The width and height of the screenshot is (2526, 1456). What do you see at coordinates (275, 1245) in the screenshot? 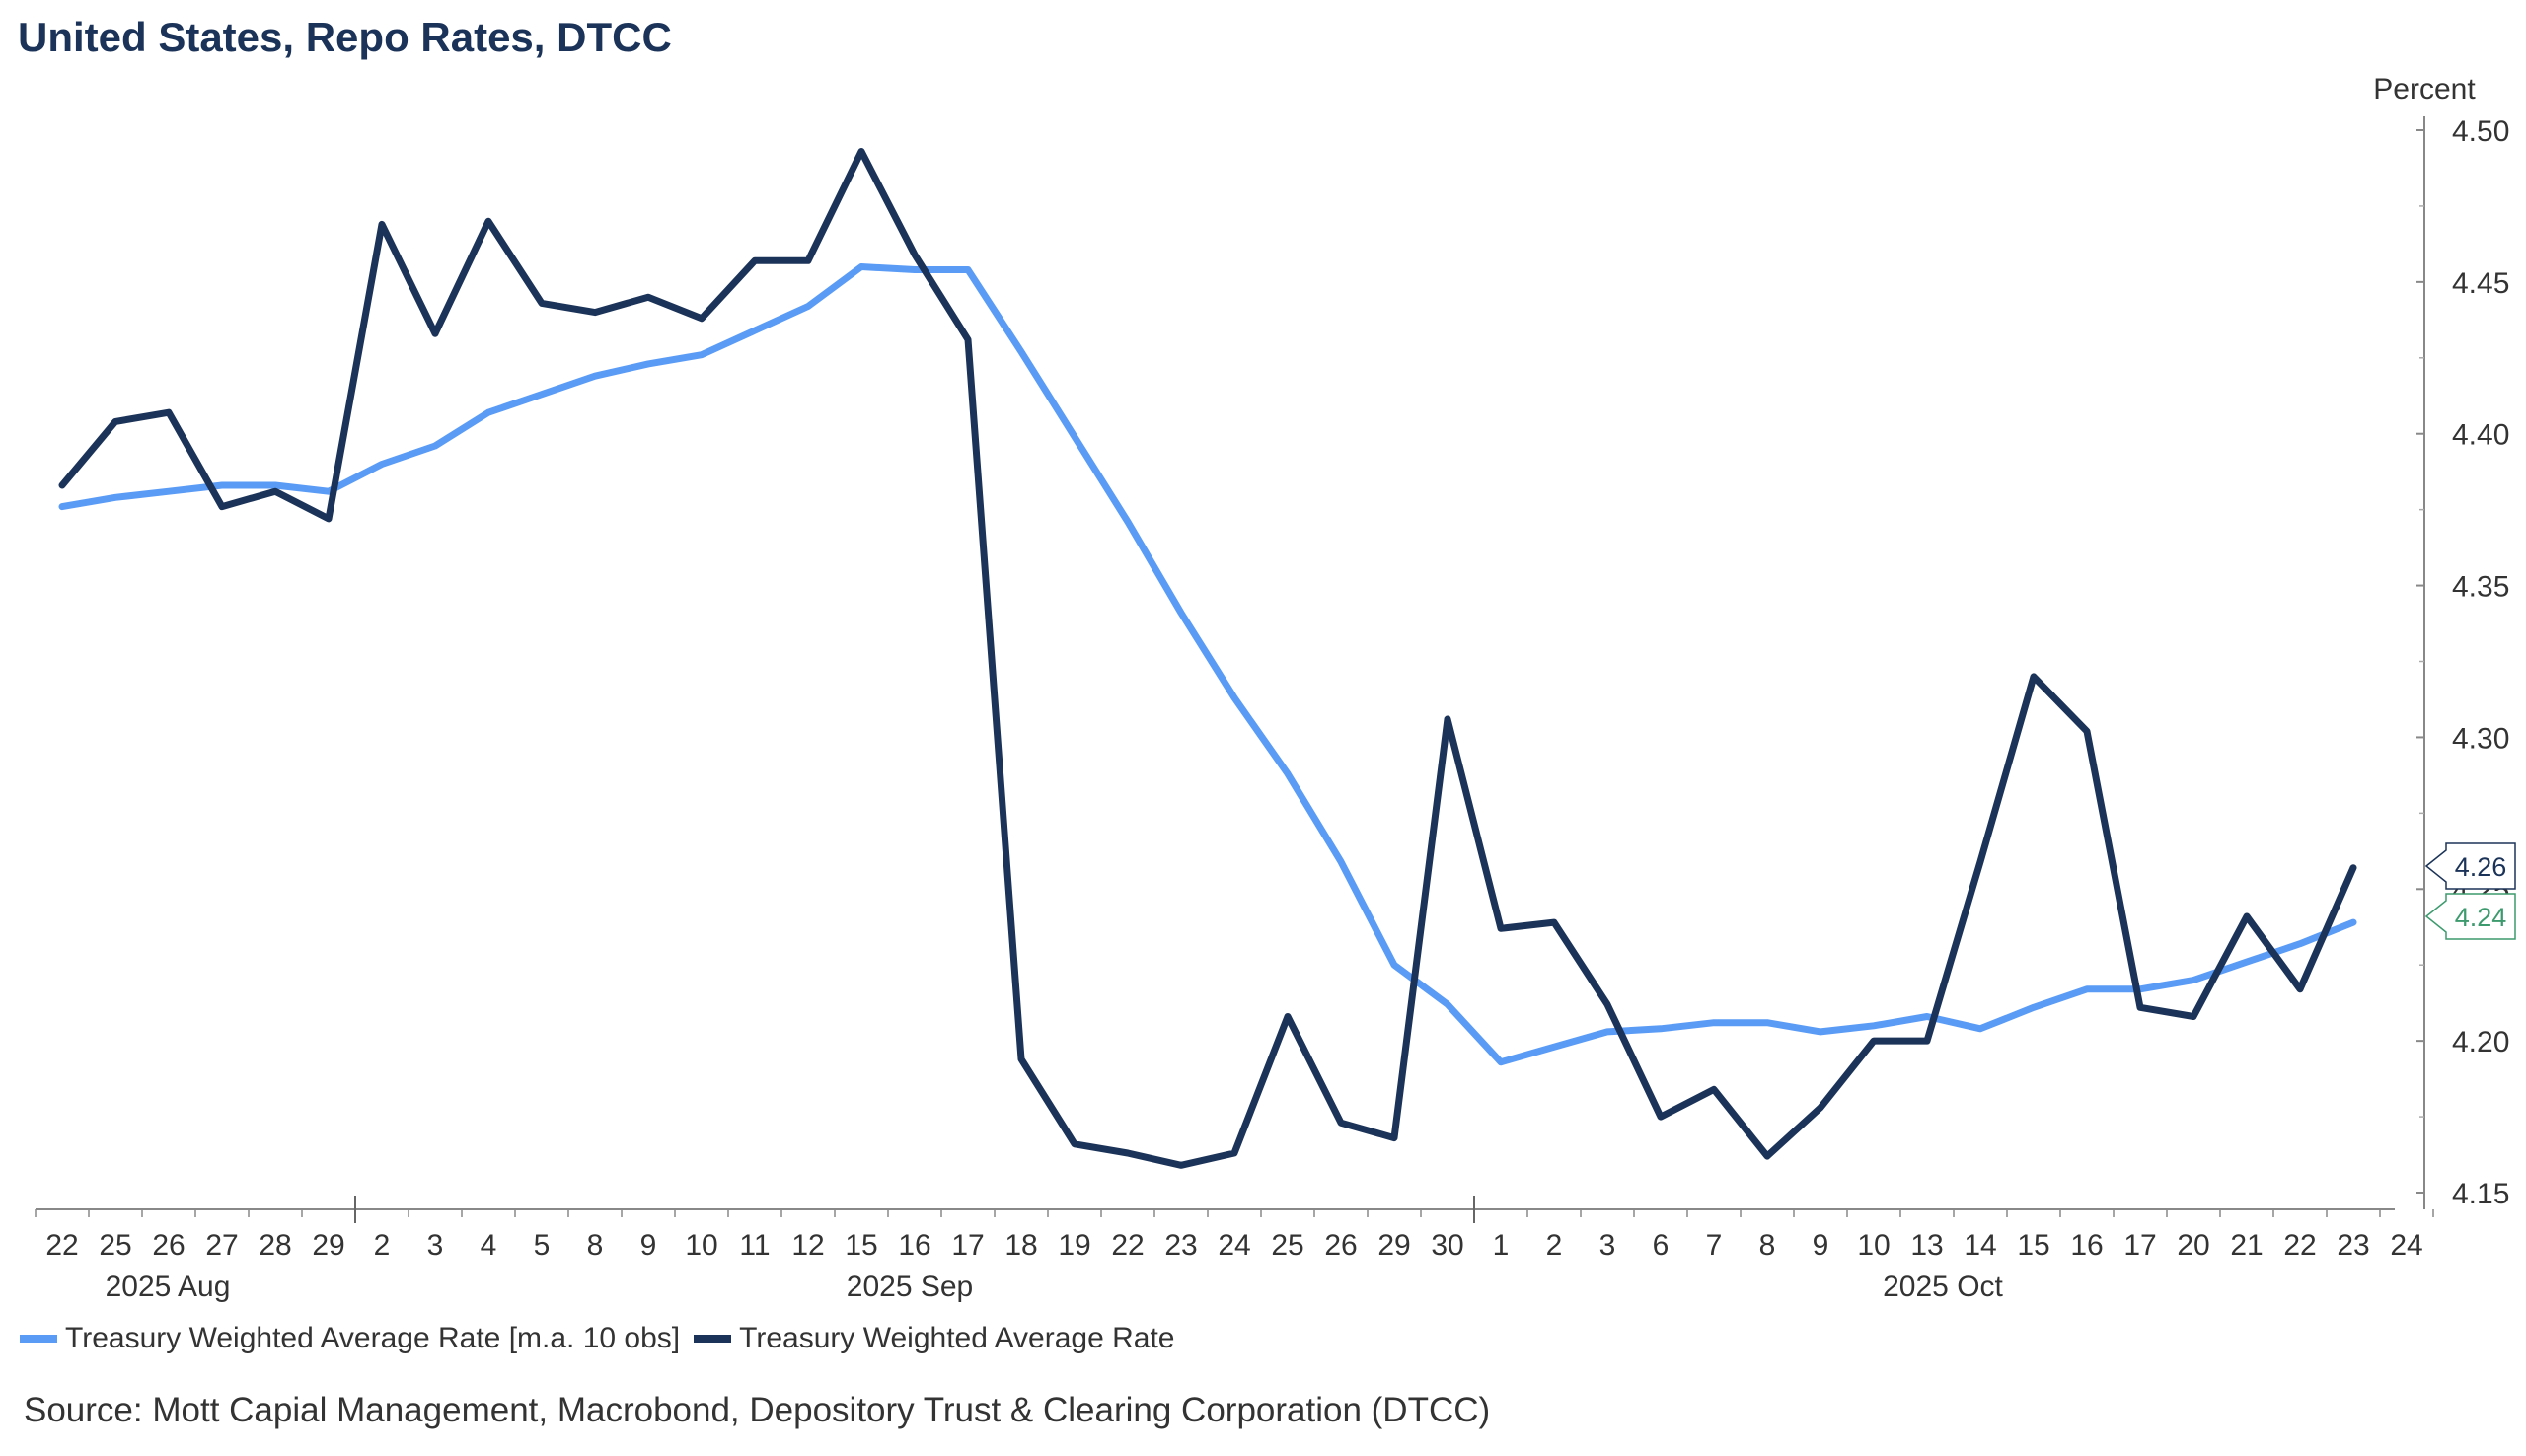
I see `x-tick-label: 28` at bounding box center [275, 1245].